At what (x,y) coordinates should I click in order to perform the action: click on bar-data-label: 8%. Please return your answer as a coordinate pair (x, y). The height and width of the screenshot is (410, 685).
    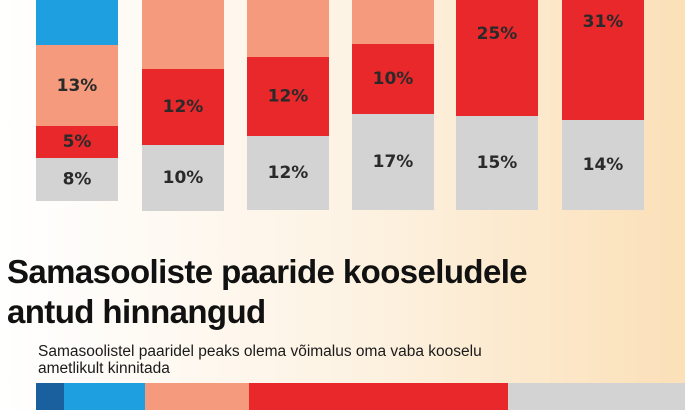
    Looking at the image, I should click on (77, 180).